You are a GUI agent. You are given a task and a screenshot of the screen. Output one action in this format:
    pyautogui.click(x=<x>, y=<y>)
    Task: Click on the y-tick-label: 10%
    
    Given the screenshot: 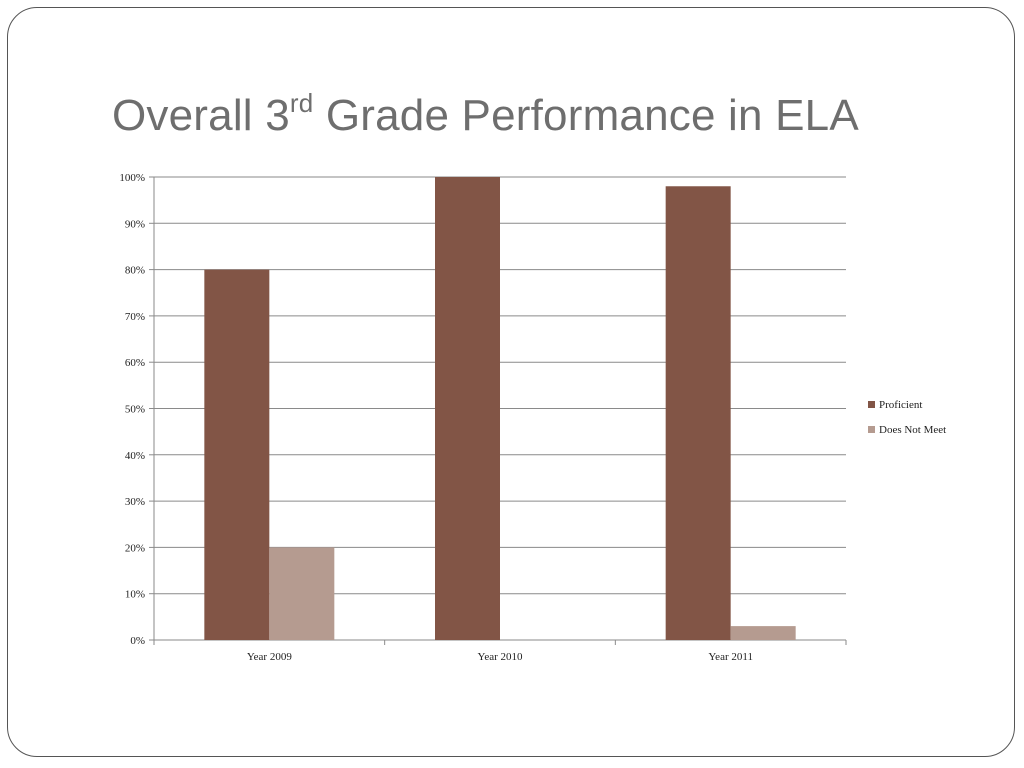 What is the action you would take?
    pyautogui.click(x=135, y=595)
    